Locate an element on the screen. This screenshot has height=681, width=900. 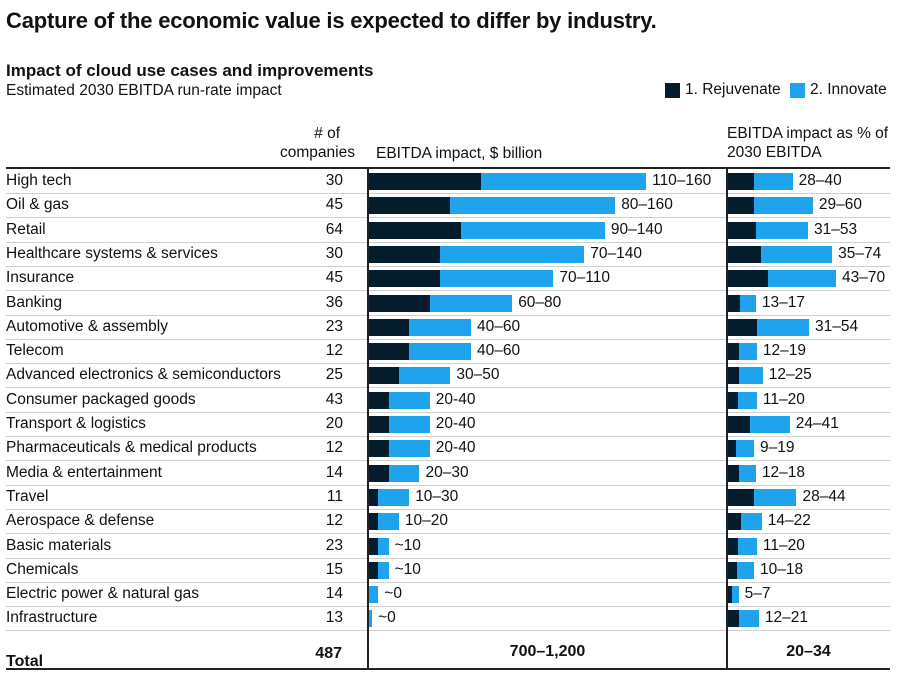
company-count: 64 is located at coordinates (334, 229).